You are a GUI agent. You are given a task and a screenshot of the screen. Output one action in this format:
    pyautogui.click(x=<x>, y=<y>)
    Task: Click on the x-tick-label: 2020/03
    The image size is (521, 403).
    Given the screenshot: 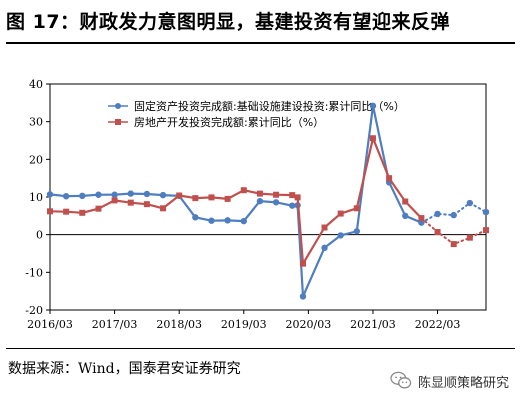 What is the action you would take?
    pyautogui.click(x=309, y=324)
    